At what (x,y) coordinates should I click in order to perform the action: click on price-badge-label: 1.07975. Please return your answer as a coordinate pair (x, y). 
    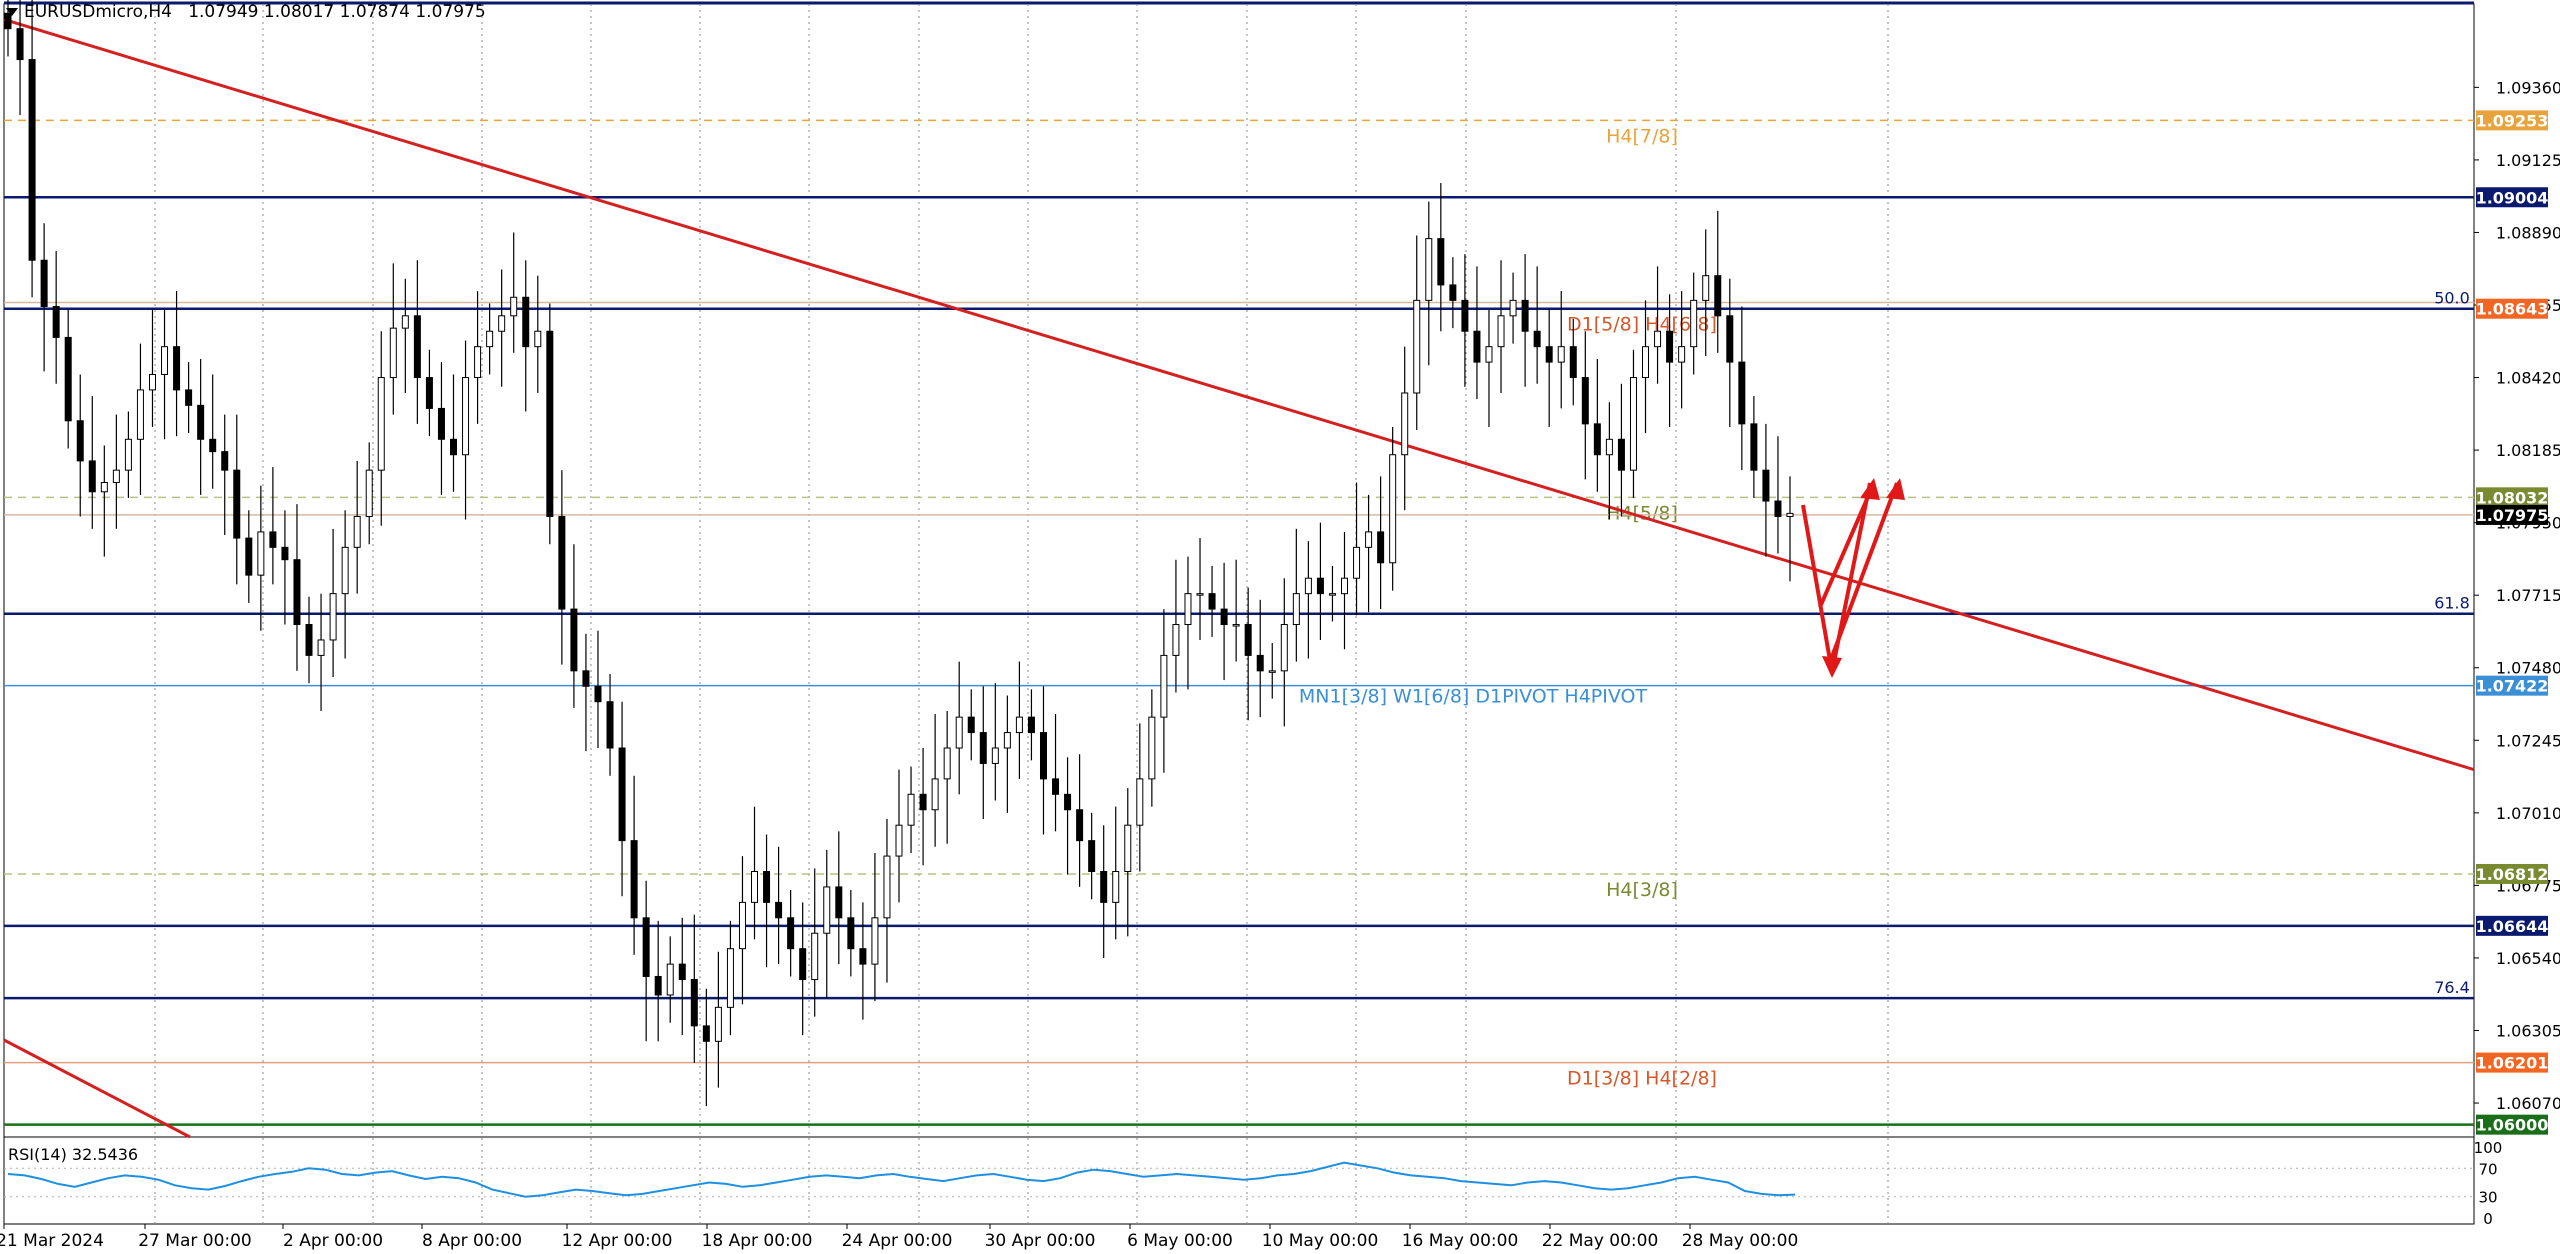
    Looking at the image, I should click on (2512, 515).